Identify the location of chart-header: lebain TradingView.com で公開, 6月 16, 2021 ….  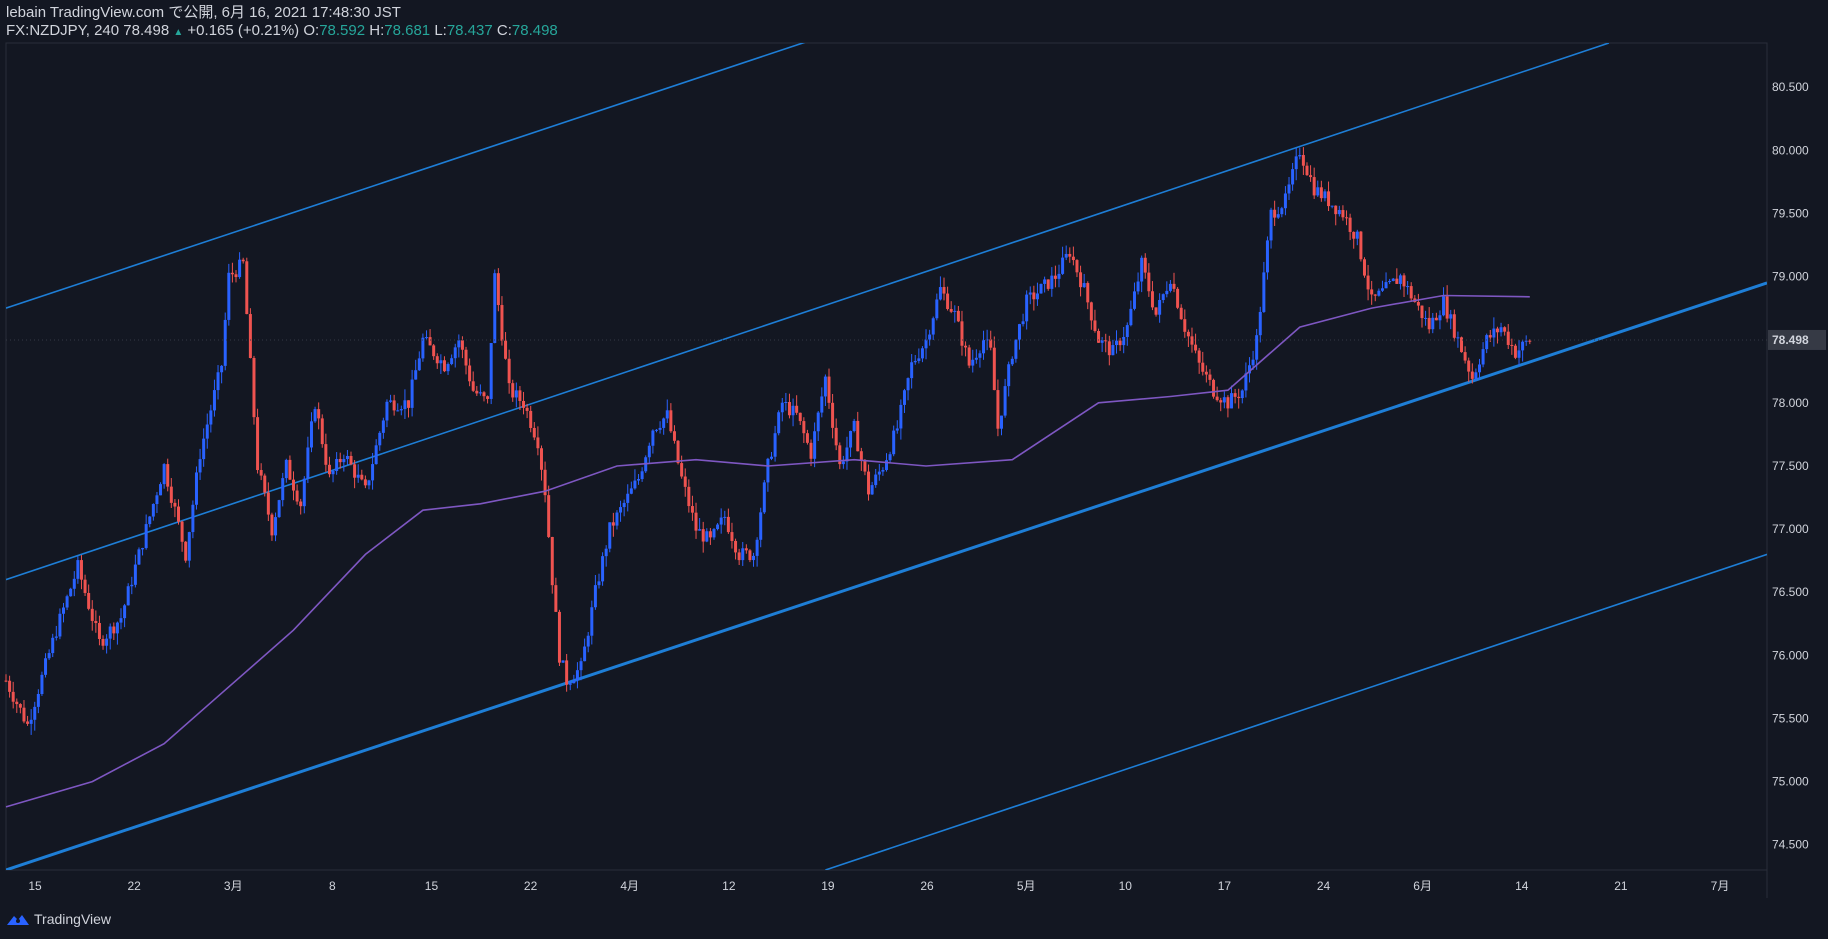
(282, 23).